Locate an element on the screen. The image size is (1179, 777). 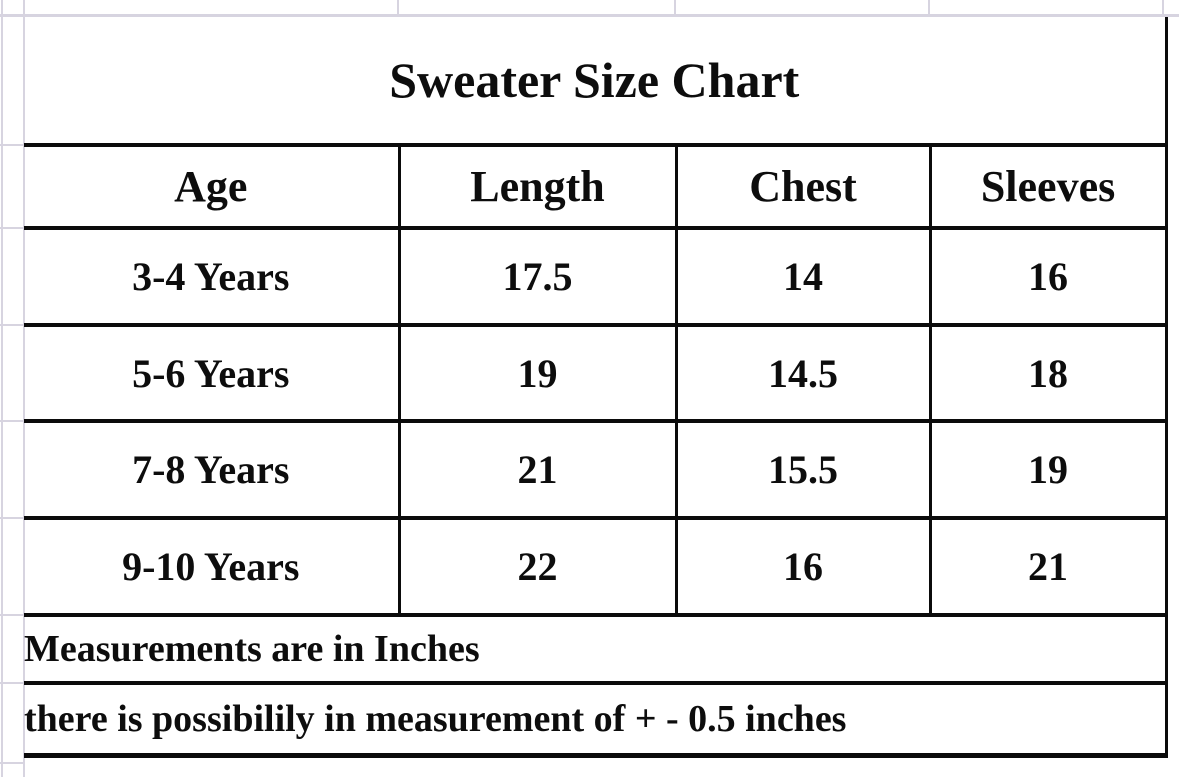
chest-cell: 14.5 is located at coordinates (802, 374).